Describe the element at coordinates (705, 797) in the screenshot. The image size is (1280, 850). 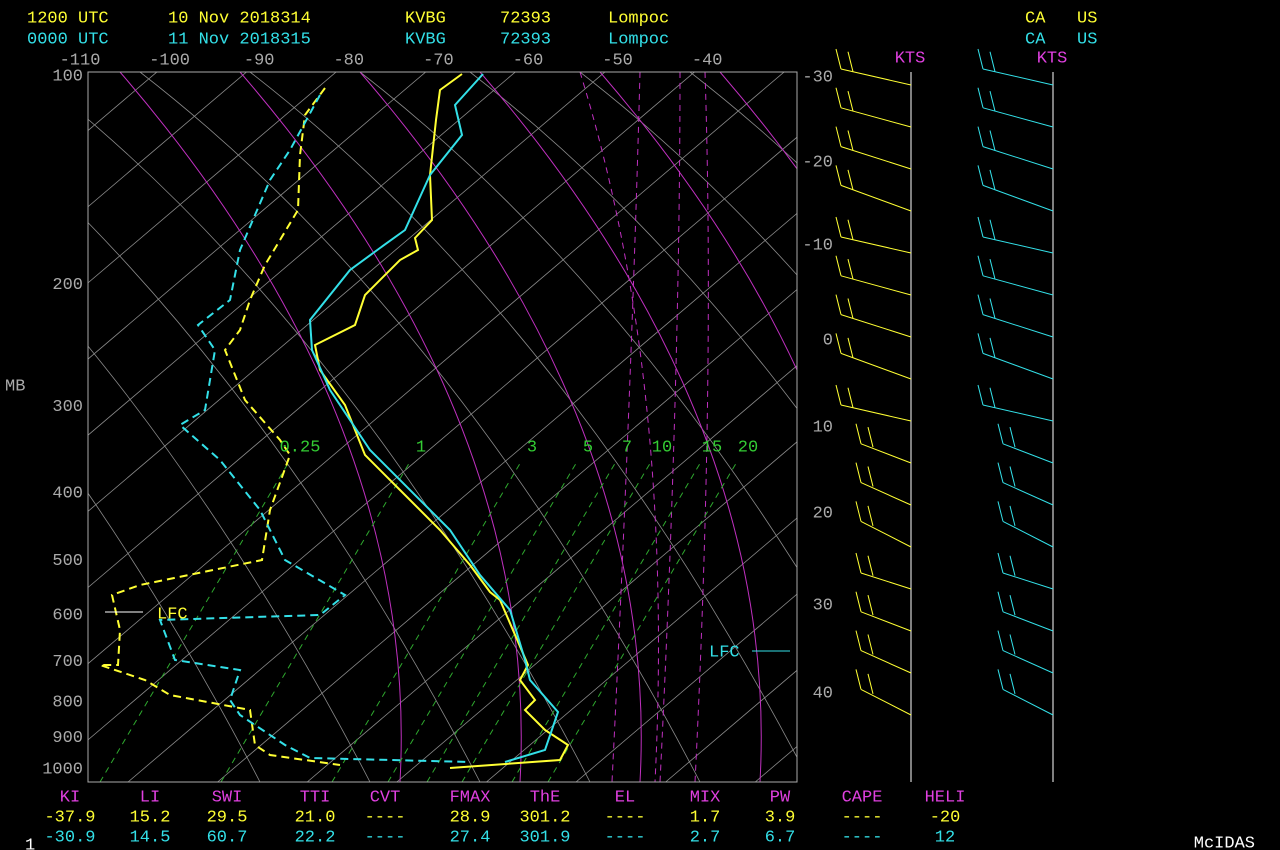
I see `index-header: MIX` at that location.